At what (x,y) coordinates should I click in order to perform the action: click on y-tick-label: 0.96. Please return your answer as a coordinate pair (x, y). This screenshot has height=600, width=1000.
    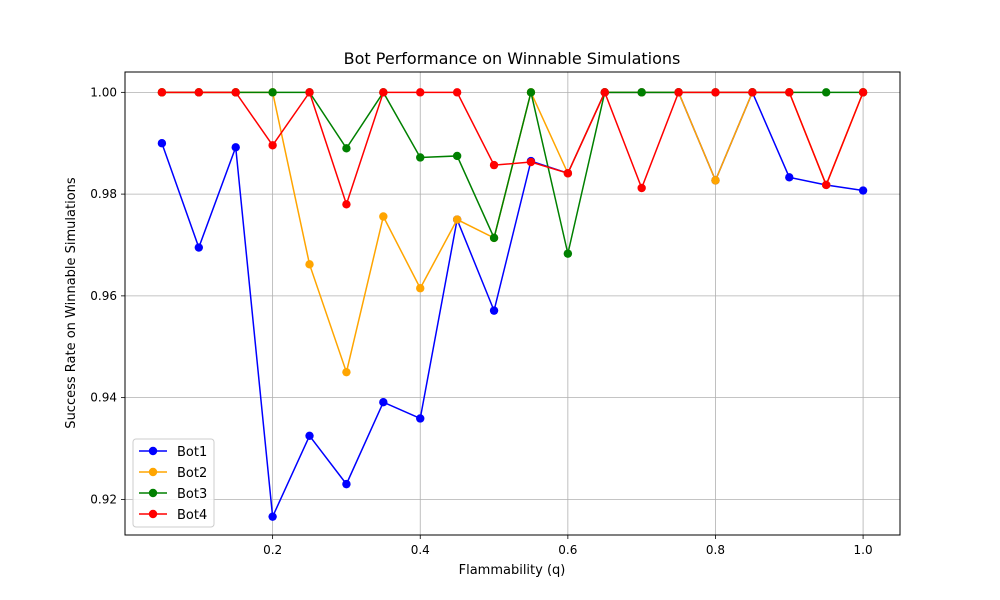
    Looking at the image, I should click on (103, 296).